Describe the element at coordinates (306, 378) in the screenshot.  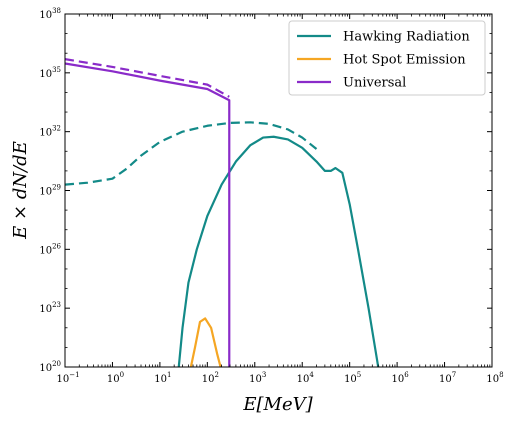
I see `x-tick-label: 10⁴` at that location.